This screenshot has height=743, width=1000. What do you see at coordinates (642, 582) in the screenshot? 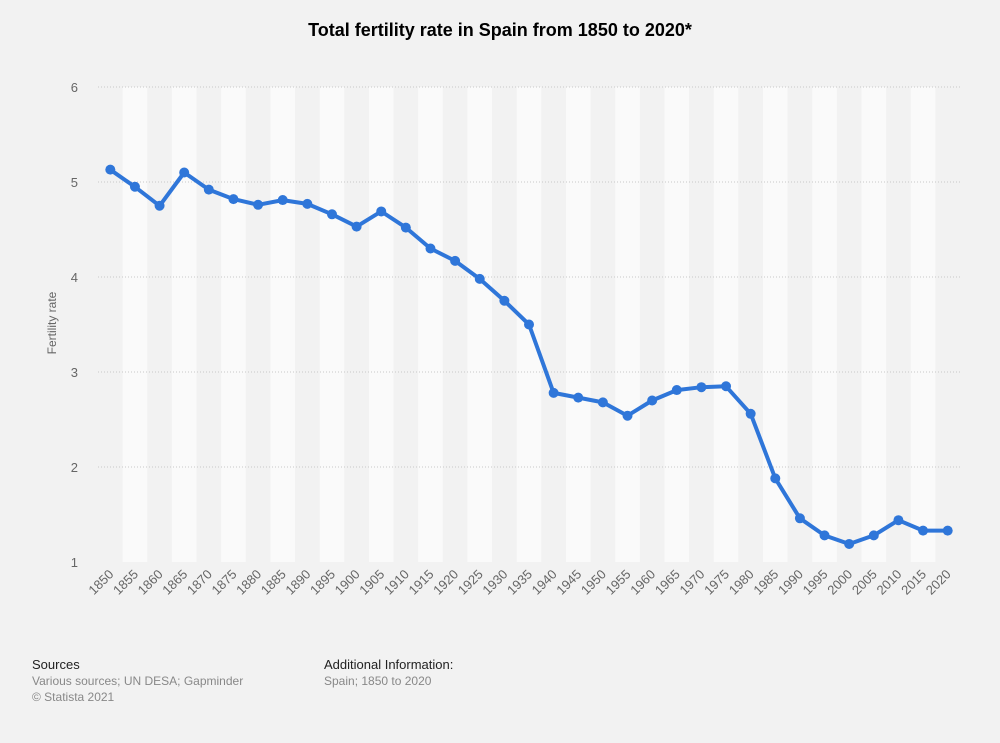
I see `x-tick-label: 1960` at bounding box center [642, 582].